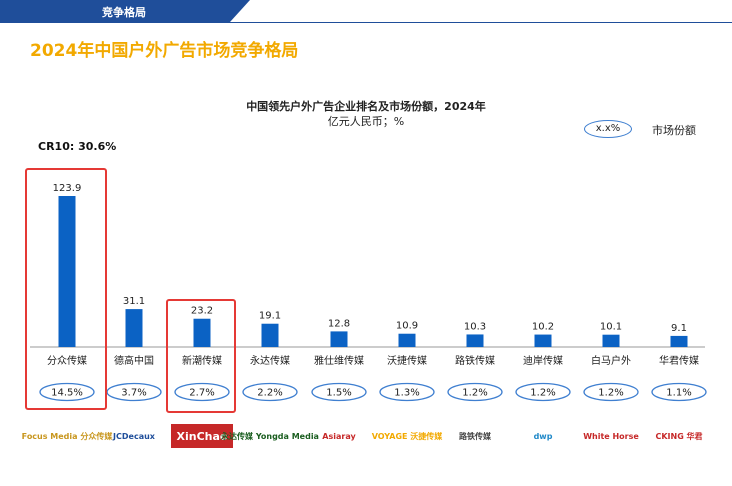 Image resolution: width=732 pixels, height=486 pixels. What do you see at coordinates (611, 327) in the screenshot?
I see `bar-value-label: 10.1` at bounding box center [611, 327].